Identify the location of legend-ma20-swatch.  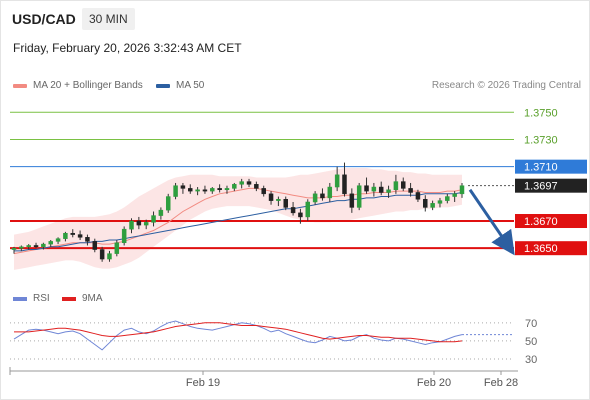
(20, 85).